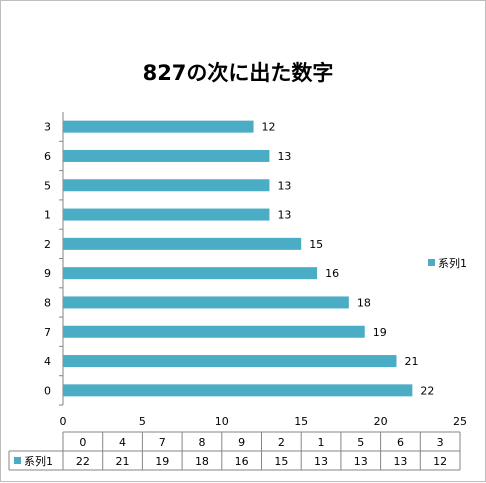 Image resolution: width=486 pixels, height=483 pixels. I want to click on y-tick-label: 7, so click(47, 332).